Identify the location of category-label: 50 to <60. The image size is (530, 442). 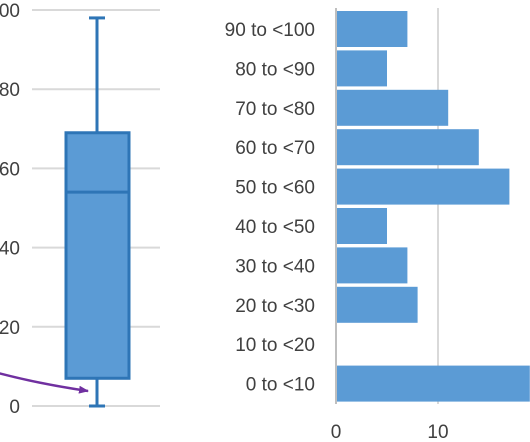
(275, 188).